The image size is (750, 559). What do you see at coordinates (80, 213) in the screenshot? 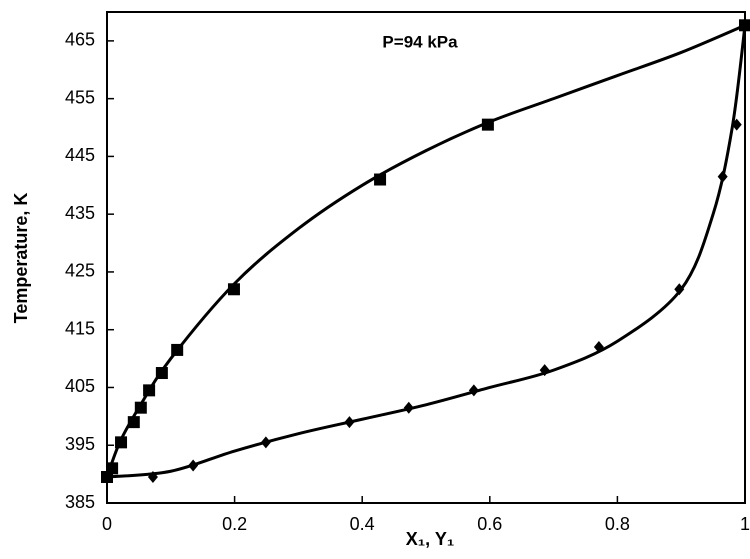
I see `y-tick-label: 435` at bounding box center [80, 213].